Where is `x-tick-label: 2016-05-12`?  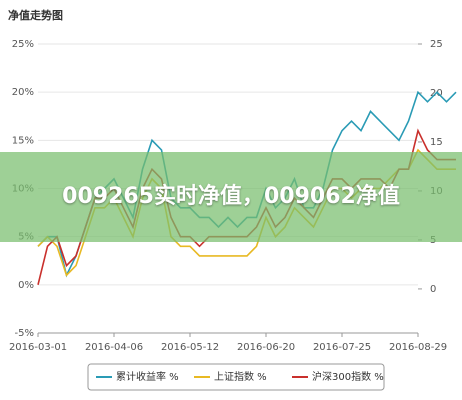
x-tick-label: 2016-05-12 is located at coordinates (190, 347).